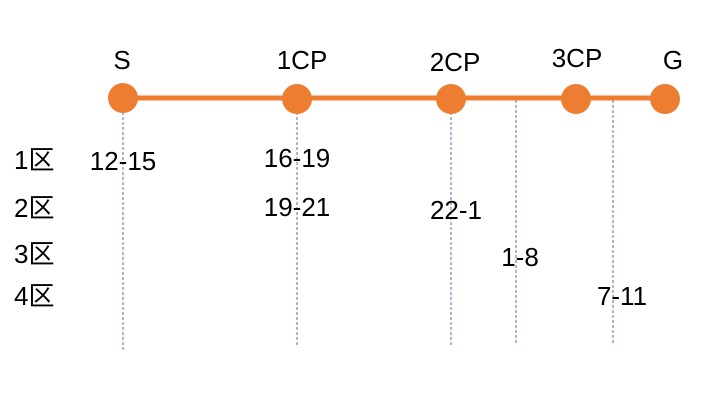 This screenshot has height=400, width=711. Describe the element at coordinates (34, 160) in the screenshot. I see `section-label: 1区` at that location.